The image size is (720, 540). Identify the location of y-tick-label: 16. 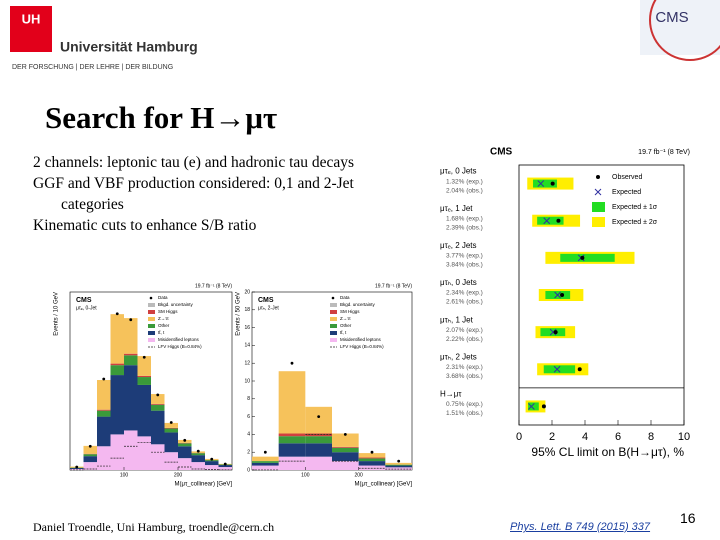
(247, 328).